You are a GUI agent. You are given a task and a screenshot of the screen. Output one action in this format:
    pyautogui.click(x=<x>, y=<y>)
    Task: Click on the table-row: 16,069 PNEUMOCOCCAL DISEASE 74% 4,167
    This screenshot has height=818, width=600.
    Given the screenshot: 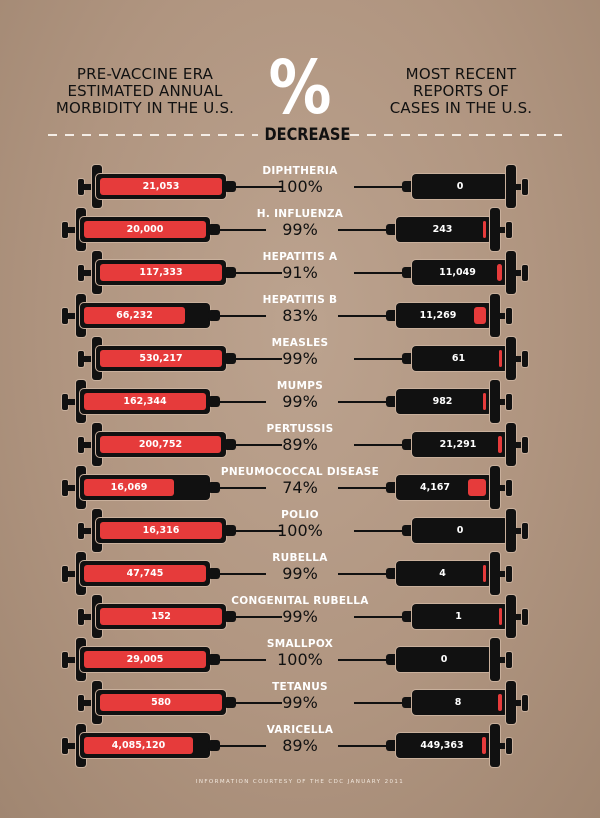 What is the action you would take?
    pyautogui.click(x=300, y=487)
    